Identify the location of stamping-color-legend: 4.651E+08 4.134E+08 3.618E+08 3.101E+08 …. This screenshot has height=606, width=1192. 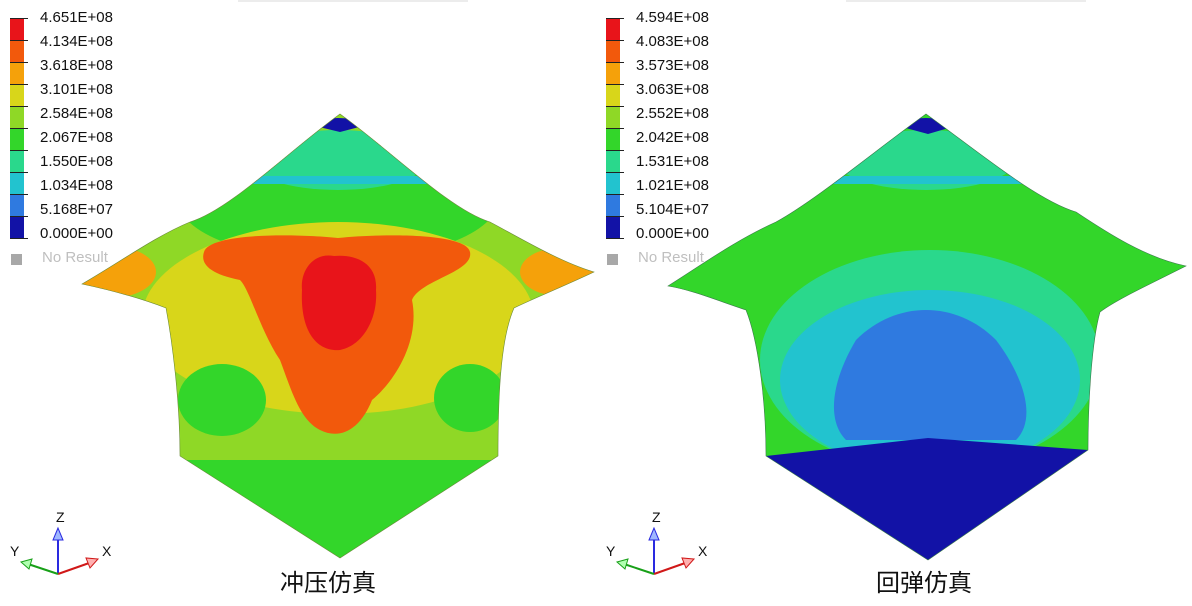
(90, 140).